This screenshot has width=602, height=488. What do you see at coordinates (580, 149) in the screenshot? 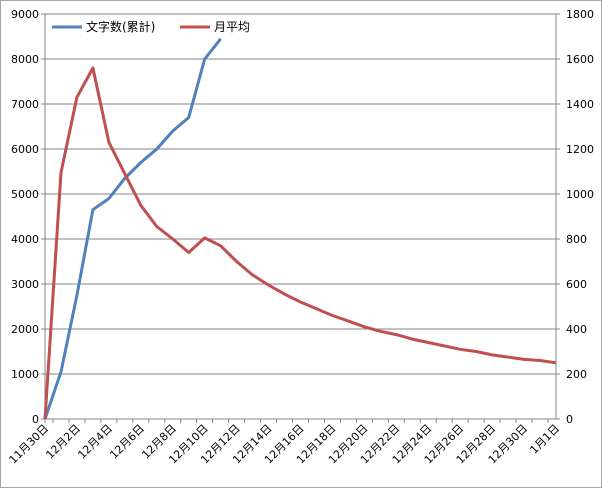
I see `y-right-tick-label: 1200` at bounding box center [580, 149].